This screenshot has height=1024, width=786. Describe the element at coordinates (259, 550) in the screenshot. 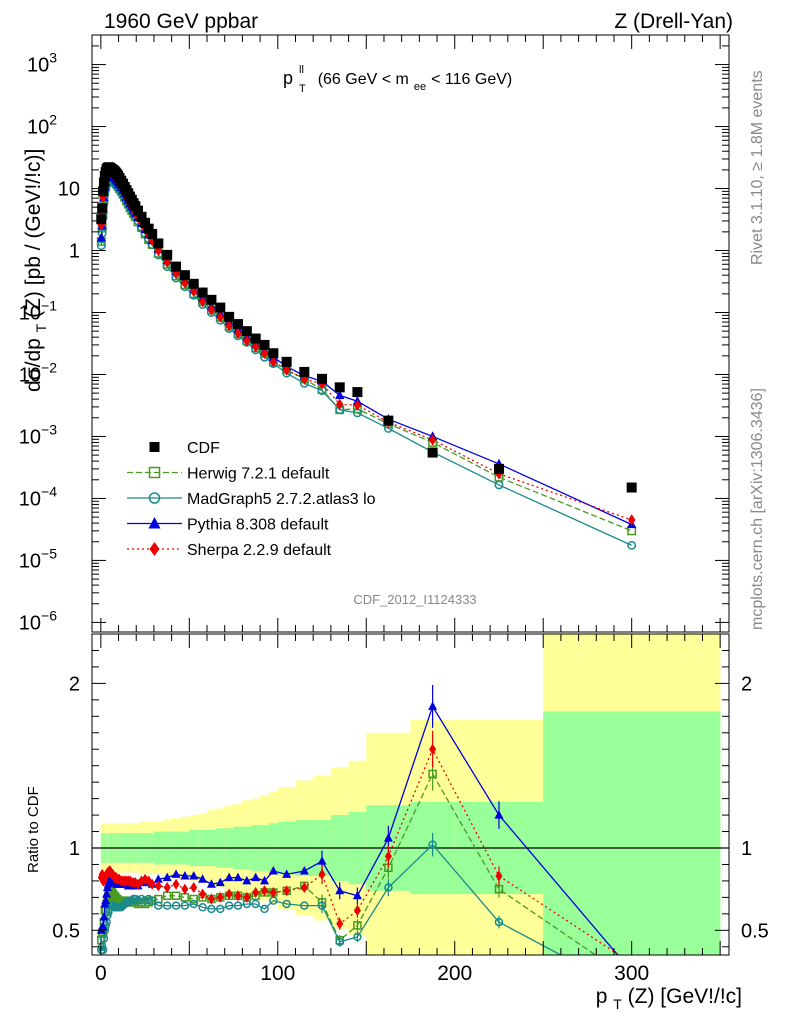

I see `legend-label-sherpa: Sherpa 2.2.9 default` at that location.